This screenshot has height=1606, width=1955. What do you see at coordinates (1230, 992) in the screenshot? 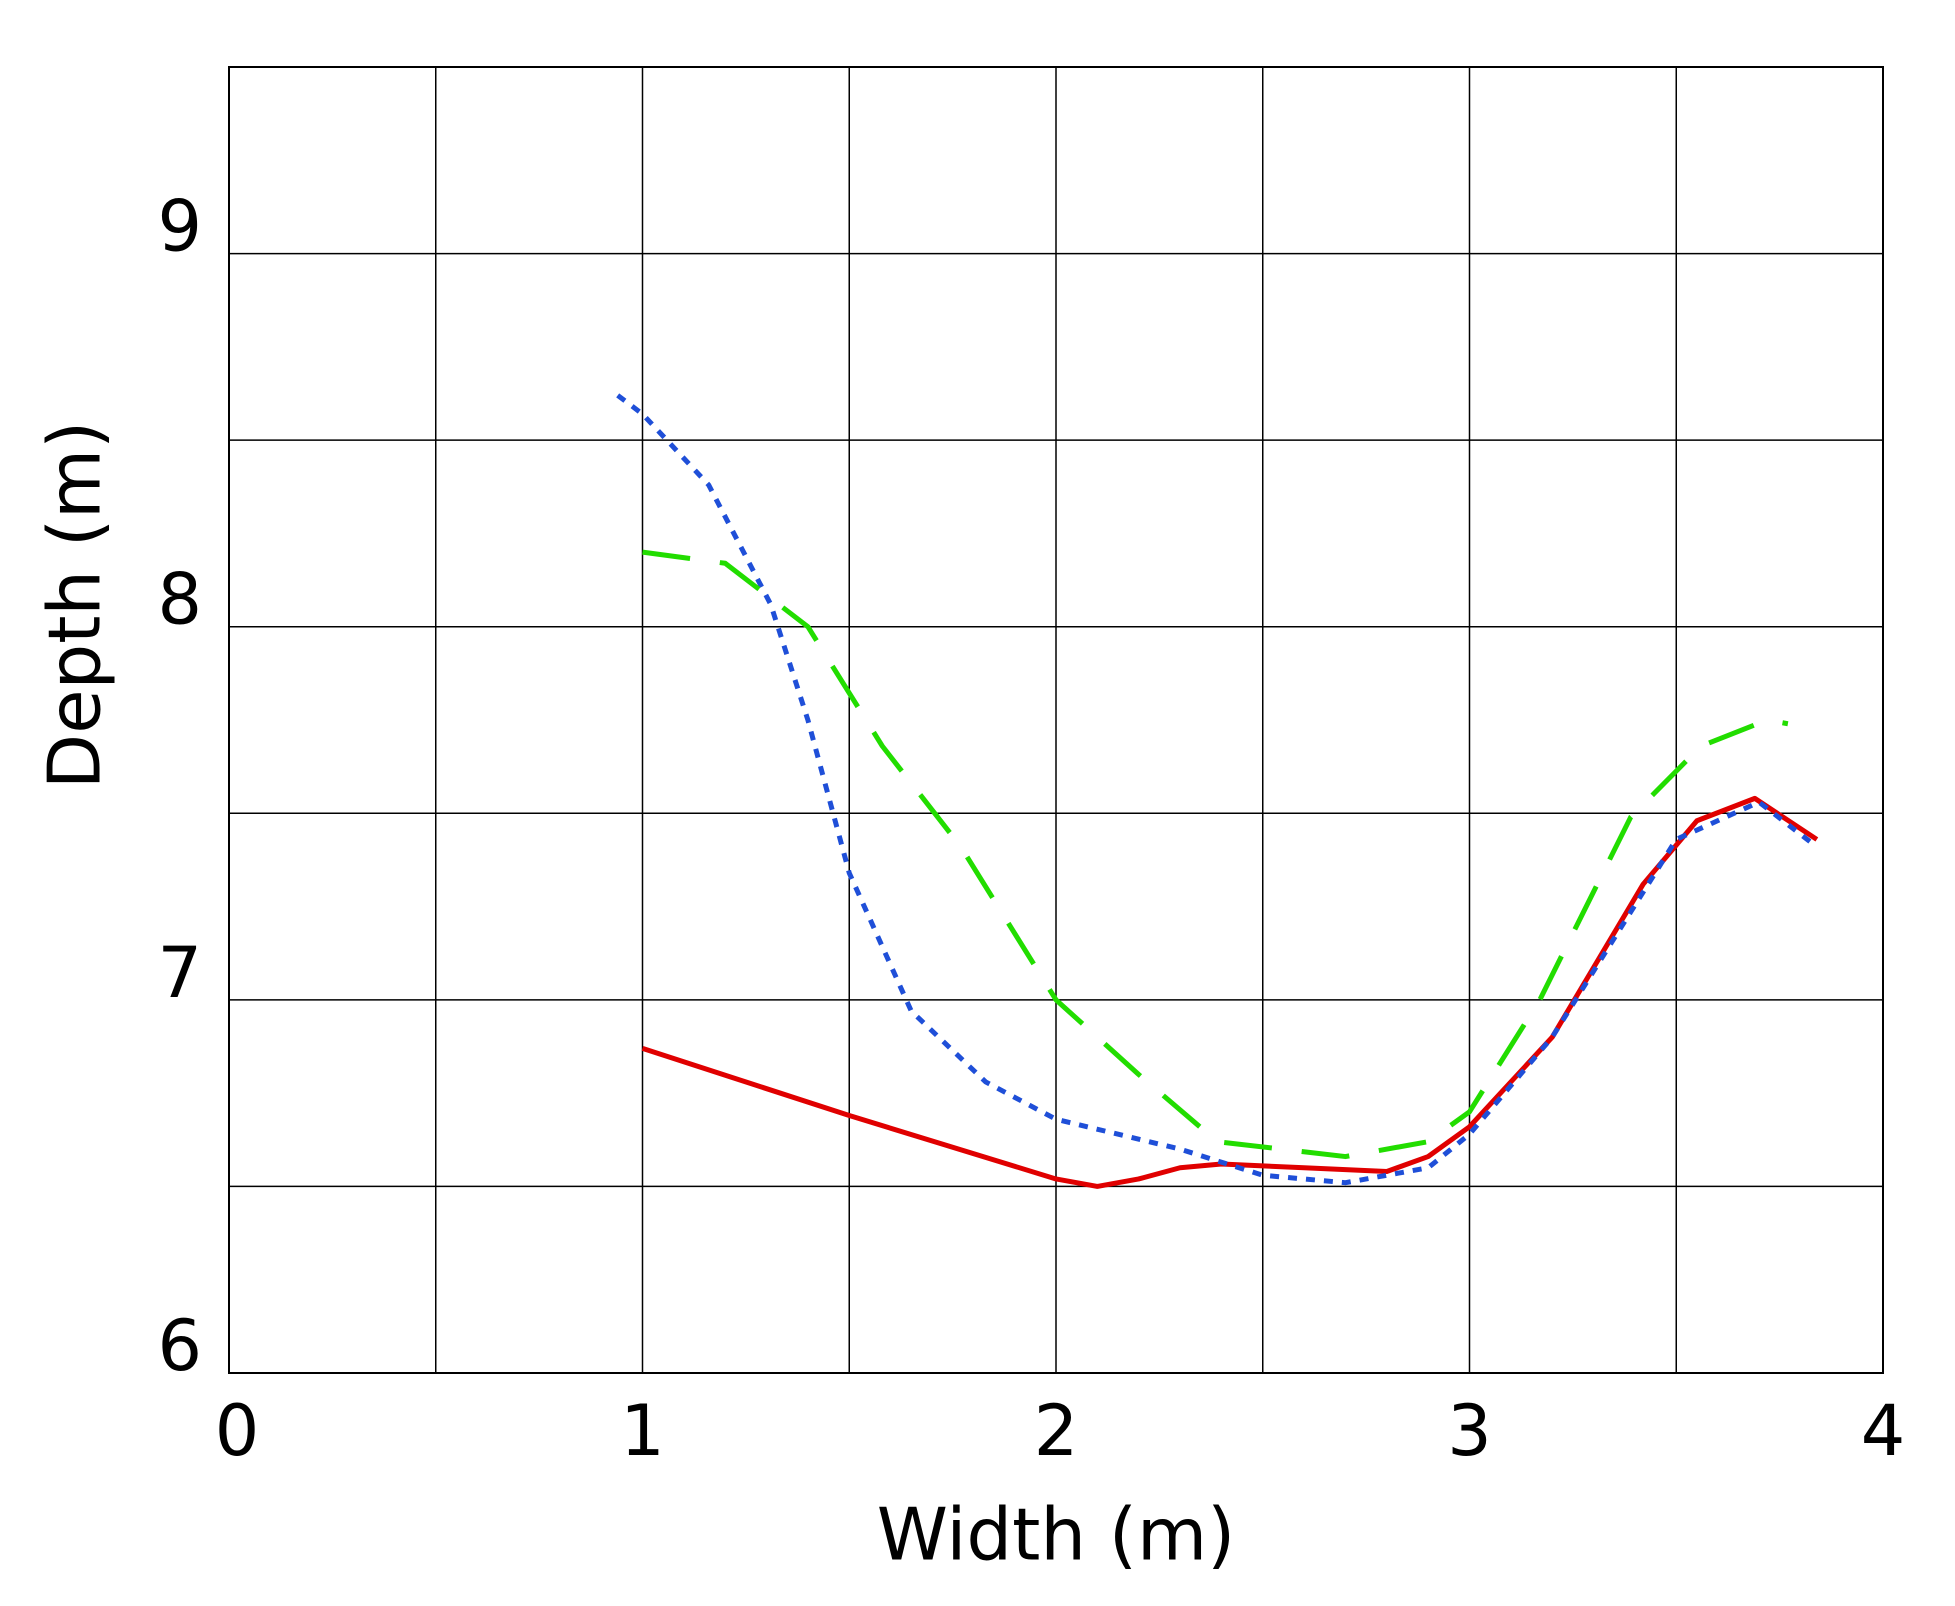
I see `data-line` at bounding box center [1230, 992].